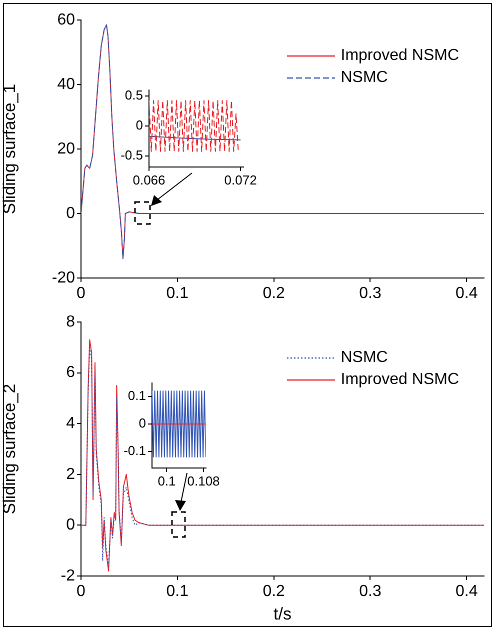 This screenshot has height=630, width=495. What do you see at coordinates (64, 277) in the screenshot?
I see `y-tick-label: -20` at bounding box center [64, 277].